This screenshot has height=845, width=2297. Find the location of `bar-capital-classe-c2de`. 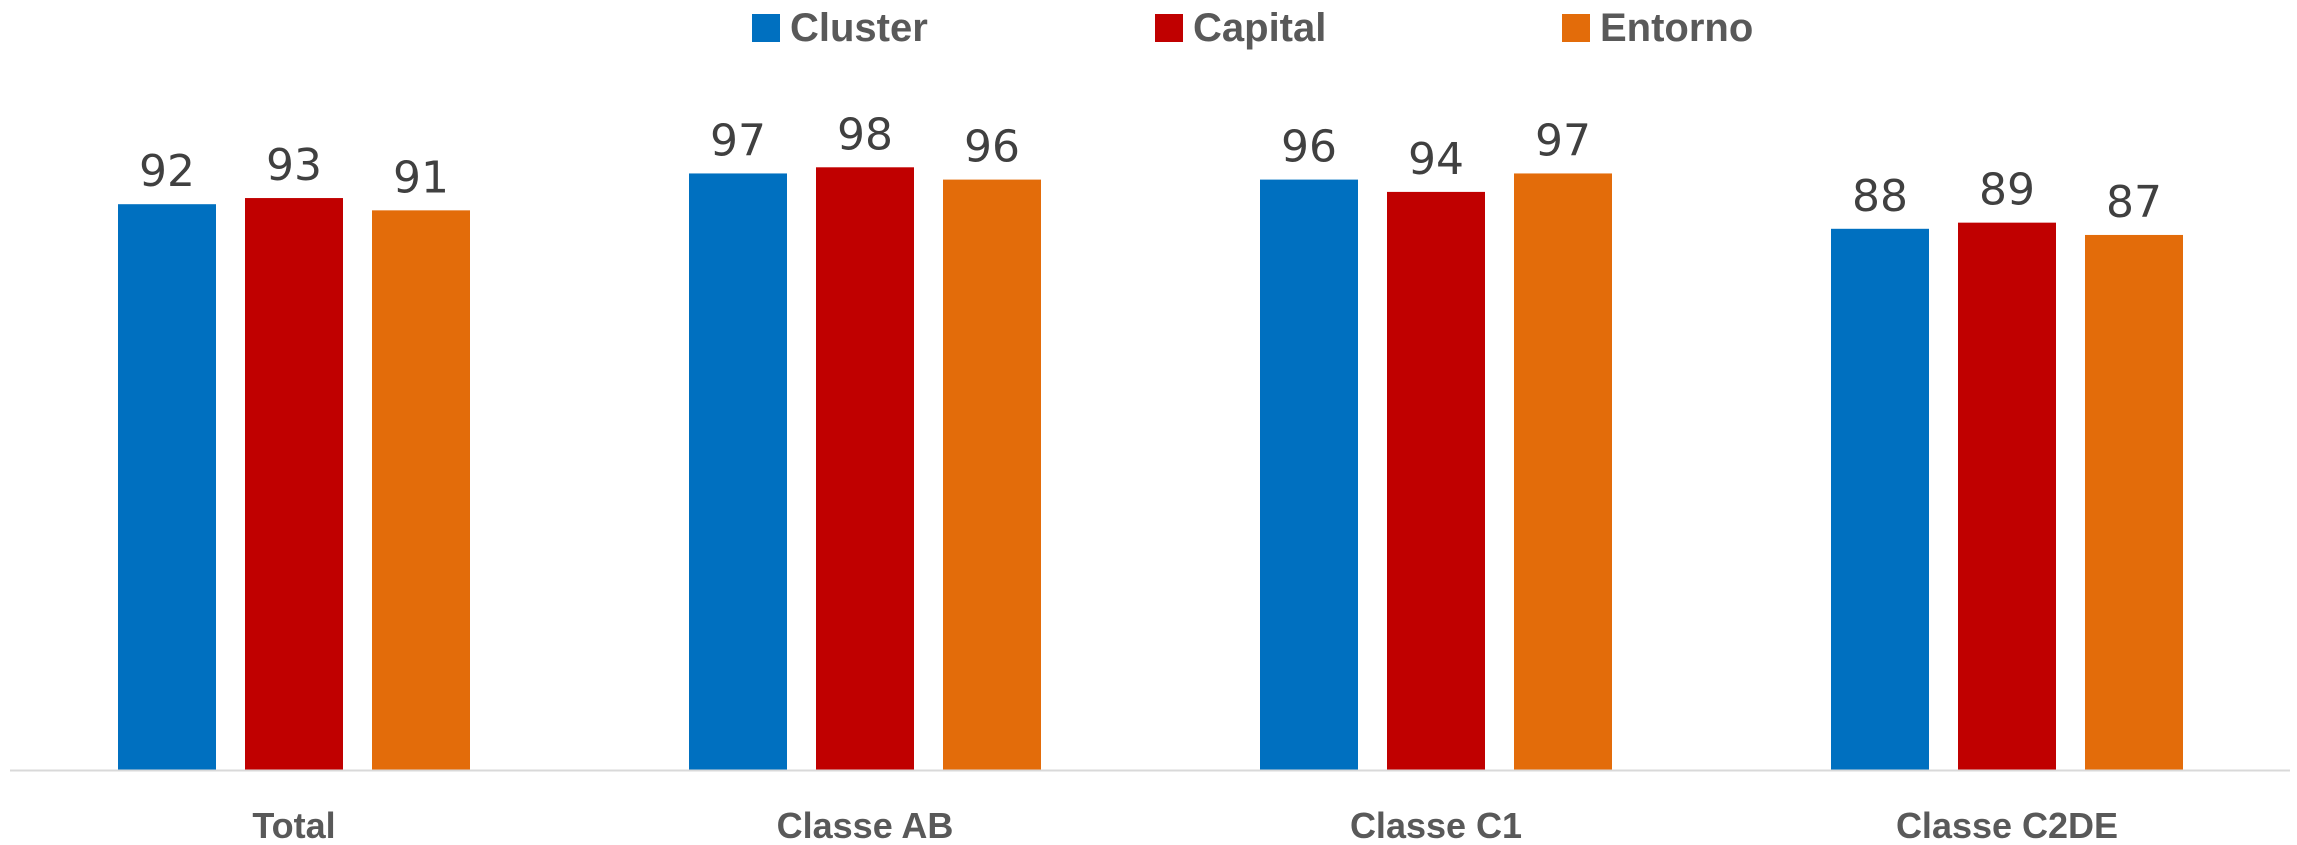

bar-capital-classe-c2de is located at coordinates (2007, 496).